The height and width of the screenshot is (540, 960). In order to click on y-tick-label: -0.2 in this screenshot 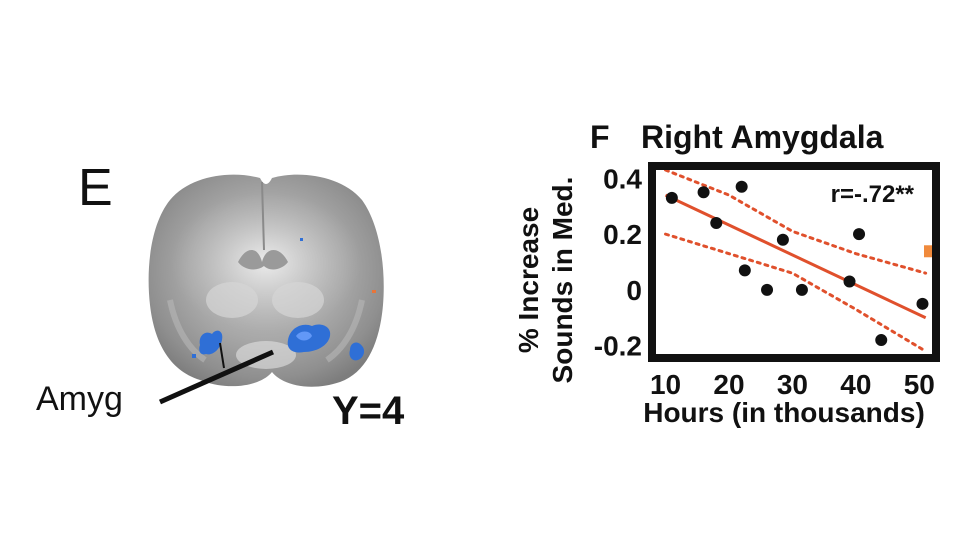, I will do `click(618, 346)`.